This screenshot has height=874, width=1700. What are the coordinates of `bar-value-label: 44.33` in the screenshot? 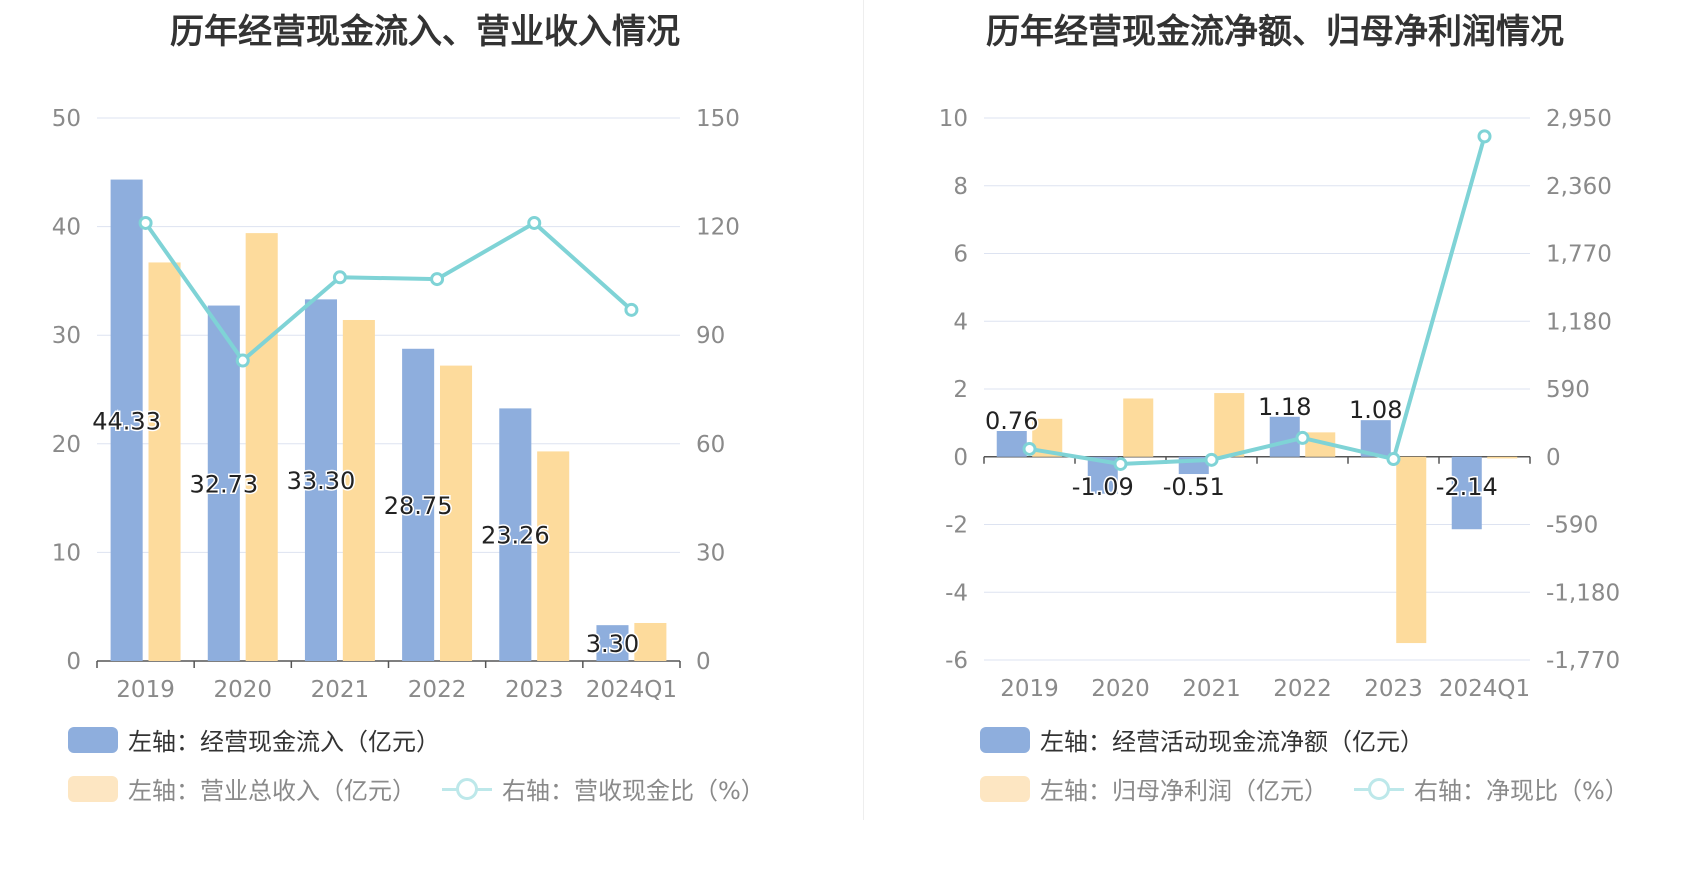 It's located at (126, 421).